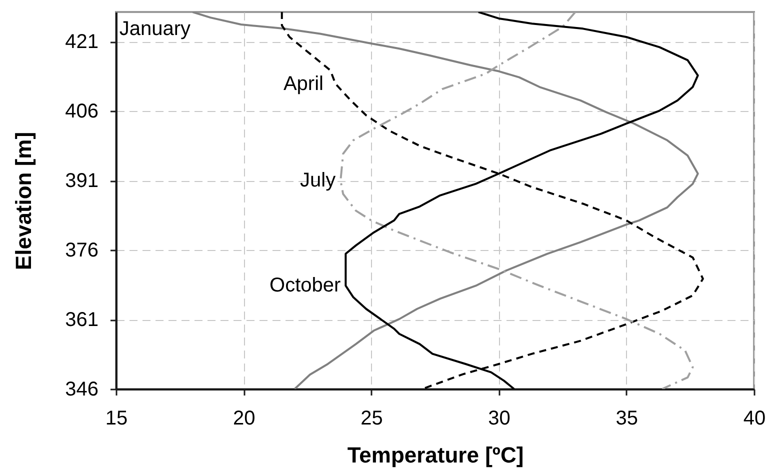 The image size is (770, 475). What do you see at coordinates (81, 111) in the screenshot?
I see `y-tick-label: 406` at bounding box center [81, 111].